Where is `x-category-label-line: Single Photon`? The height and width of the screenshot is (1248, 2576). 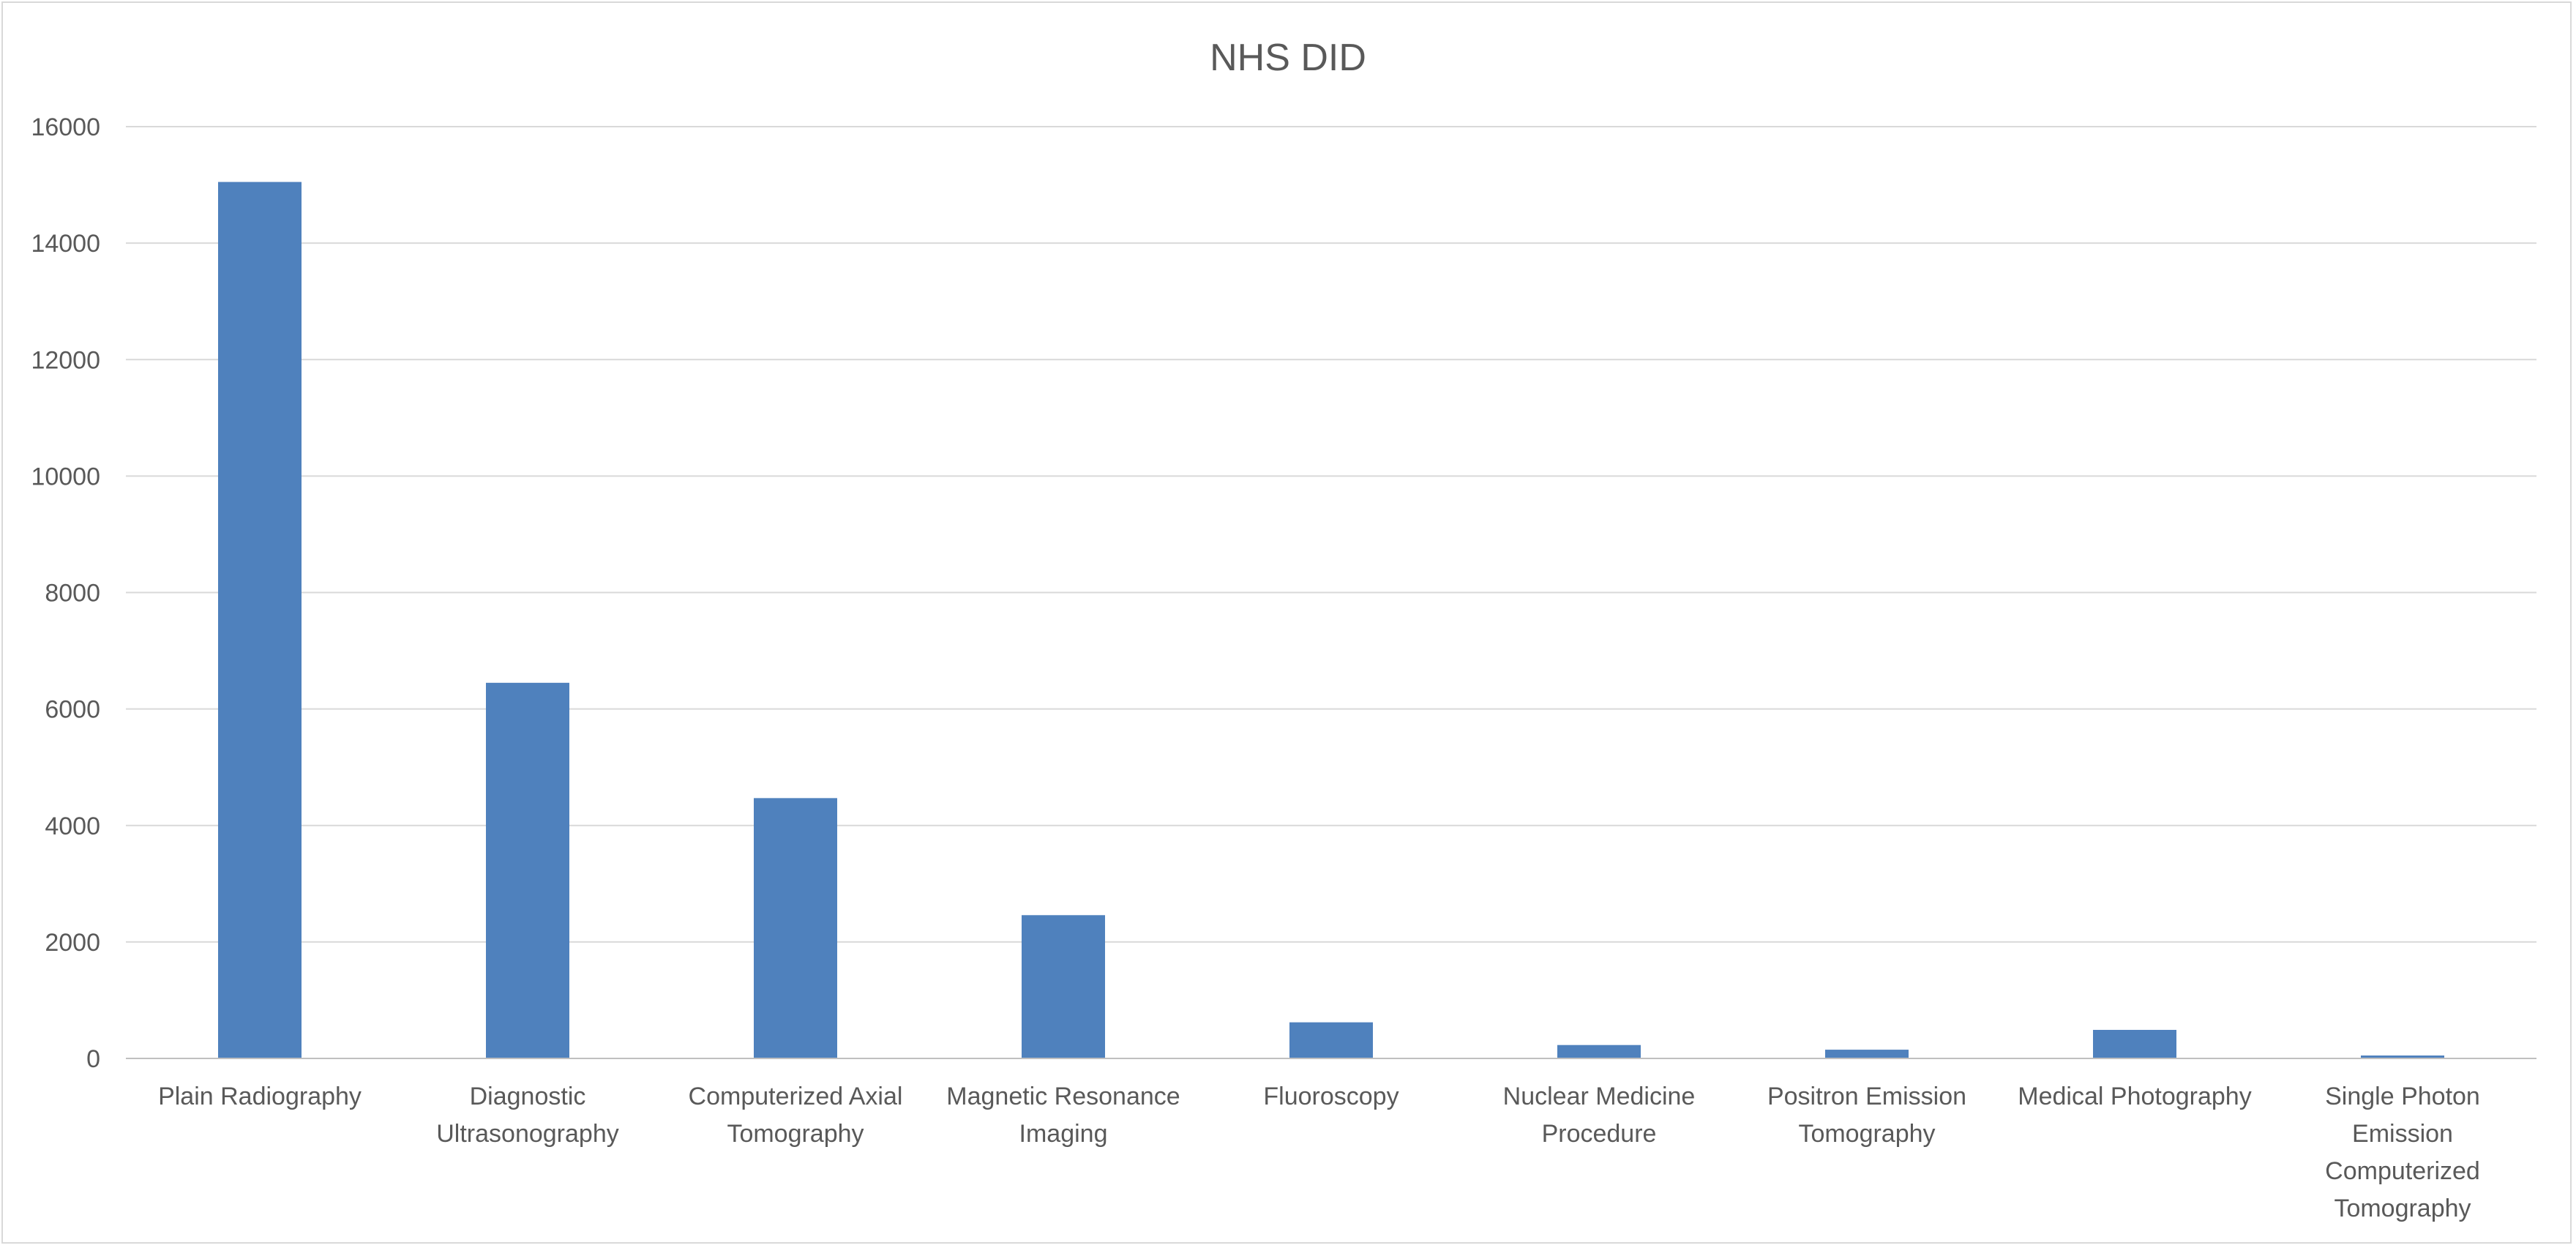 x-category-label-line: Single Photon is located at coordinates (2402, 1096).